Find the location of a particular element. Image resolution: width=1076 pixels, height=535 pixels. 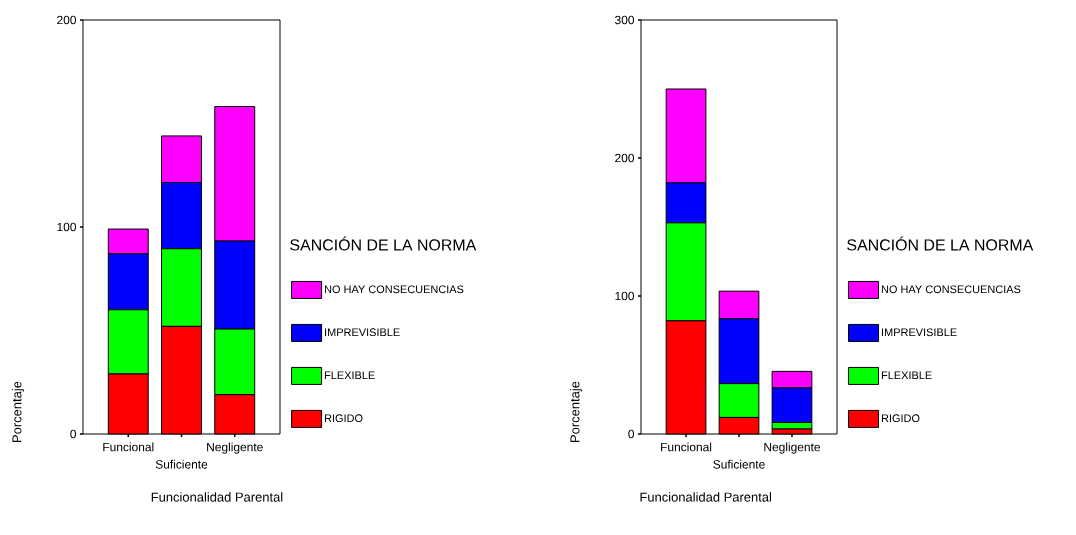

y-tick-label: 300 is located at coordinates (624, 20).